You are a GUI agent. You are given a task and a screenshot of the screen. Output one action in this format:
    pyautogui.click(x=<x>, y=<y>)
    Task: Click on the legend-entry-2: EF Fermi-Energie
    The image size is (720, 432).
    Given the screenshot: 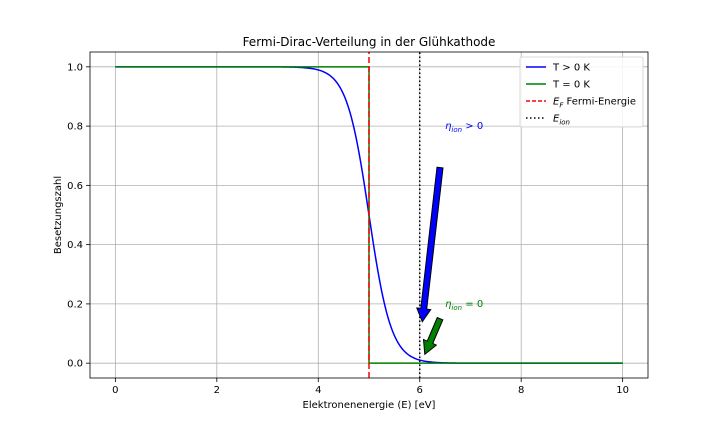 What is the action you would take?
    pyautogui.click(x=594, y=103)
    